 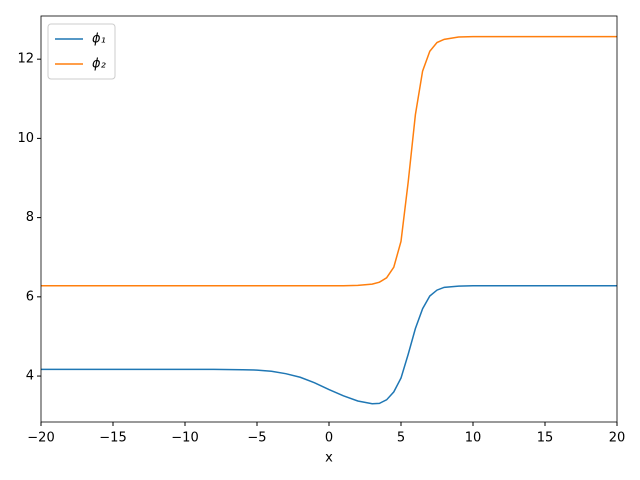 What do you see at coordinates (30, 217) in the screenshot?
I see `y-tick-label: 8` at bounding box center [30, 217].